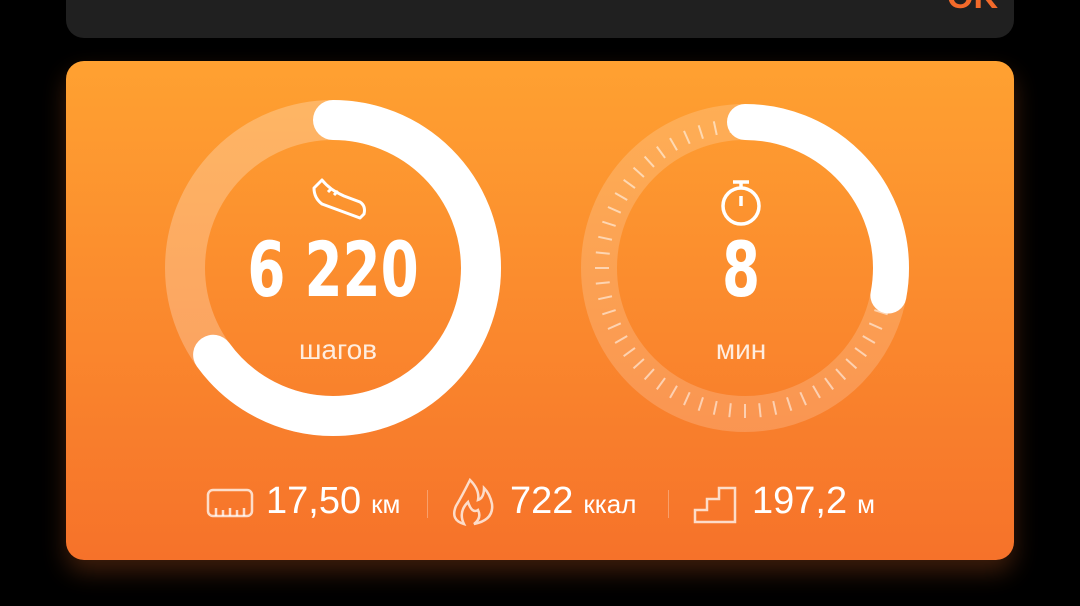 The height and width of the screenshot is (606, 1080). I want to click on ruler-icon, so click(230, 503).